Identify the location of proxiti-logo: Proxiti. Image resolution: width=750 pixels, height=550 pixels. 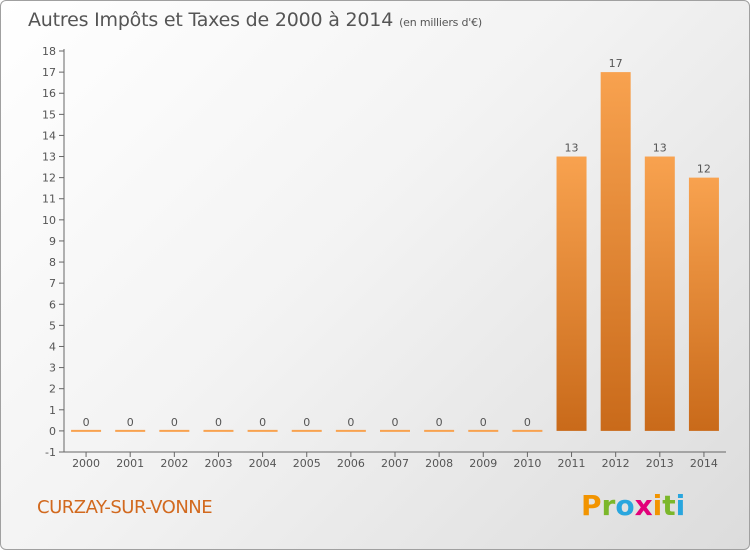
(633, 505).